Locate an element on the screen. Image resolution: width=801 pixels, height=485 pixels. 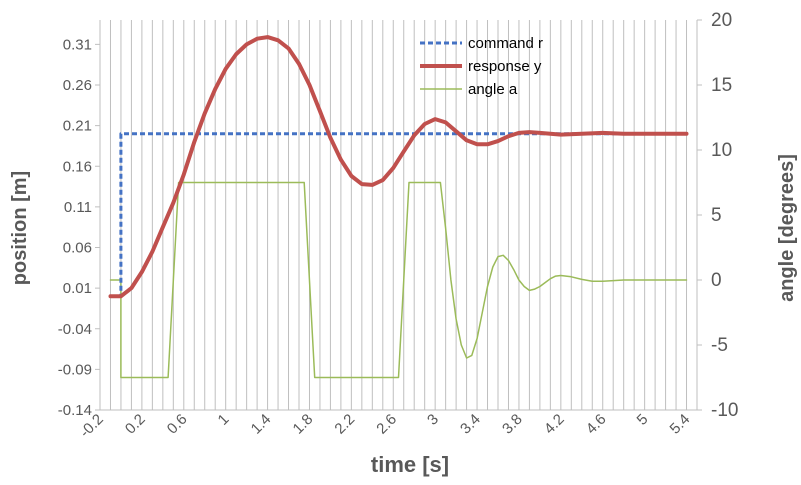
y-left-tick-label: 0.31 is located at coordinates (77, 44).